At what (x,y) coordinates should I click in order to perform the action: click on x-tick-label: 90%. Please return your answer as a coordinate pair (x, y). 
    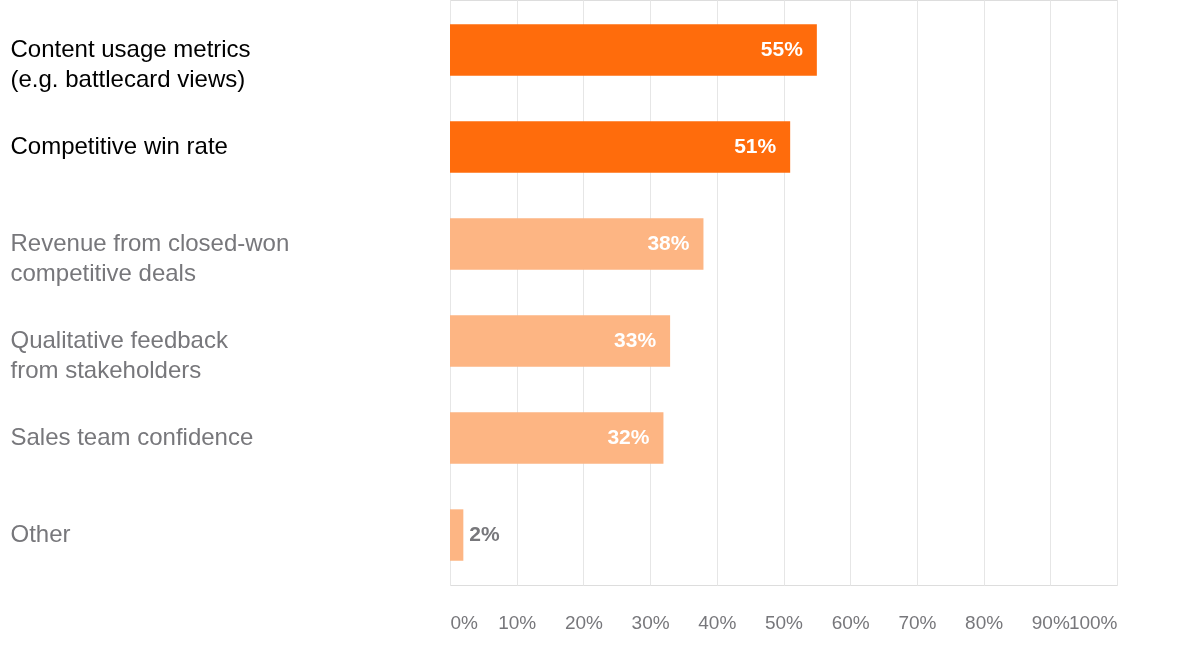
    Looking at the image, I should click on (1050, 622).